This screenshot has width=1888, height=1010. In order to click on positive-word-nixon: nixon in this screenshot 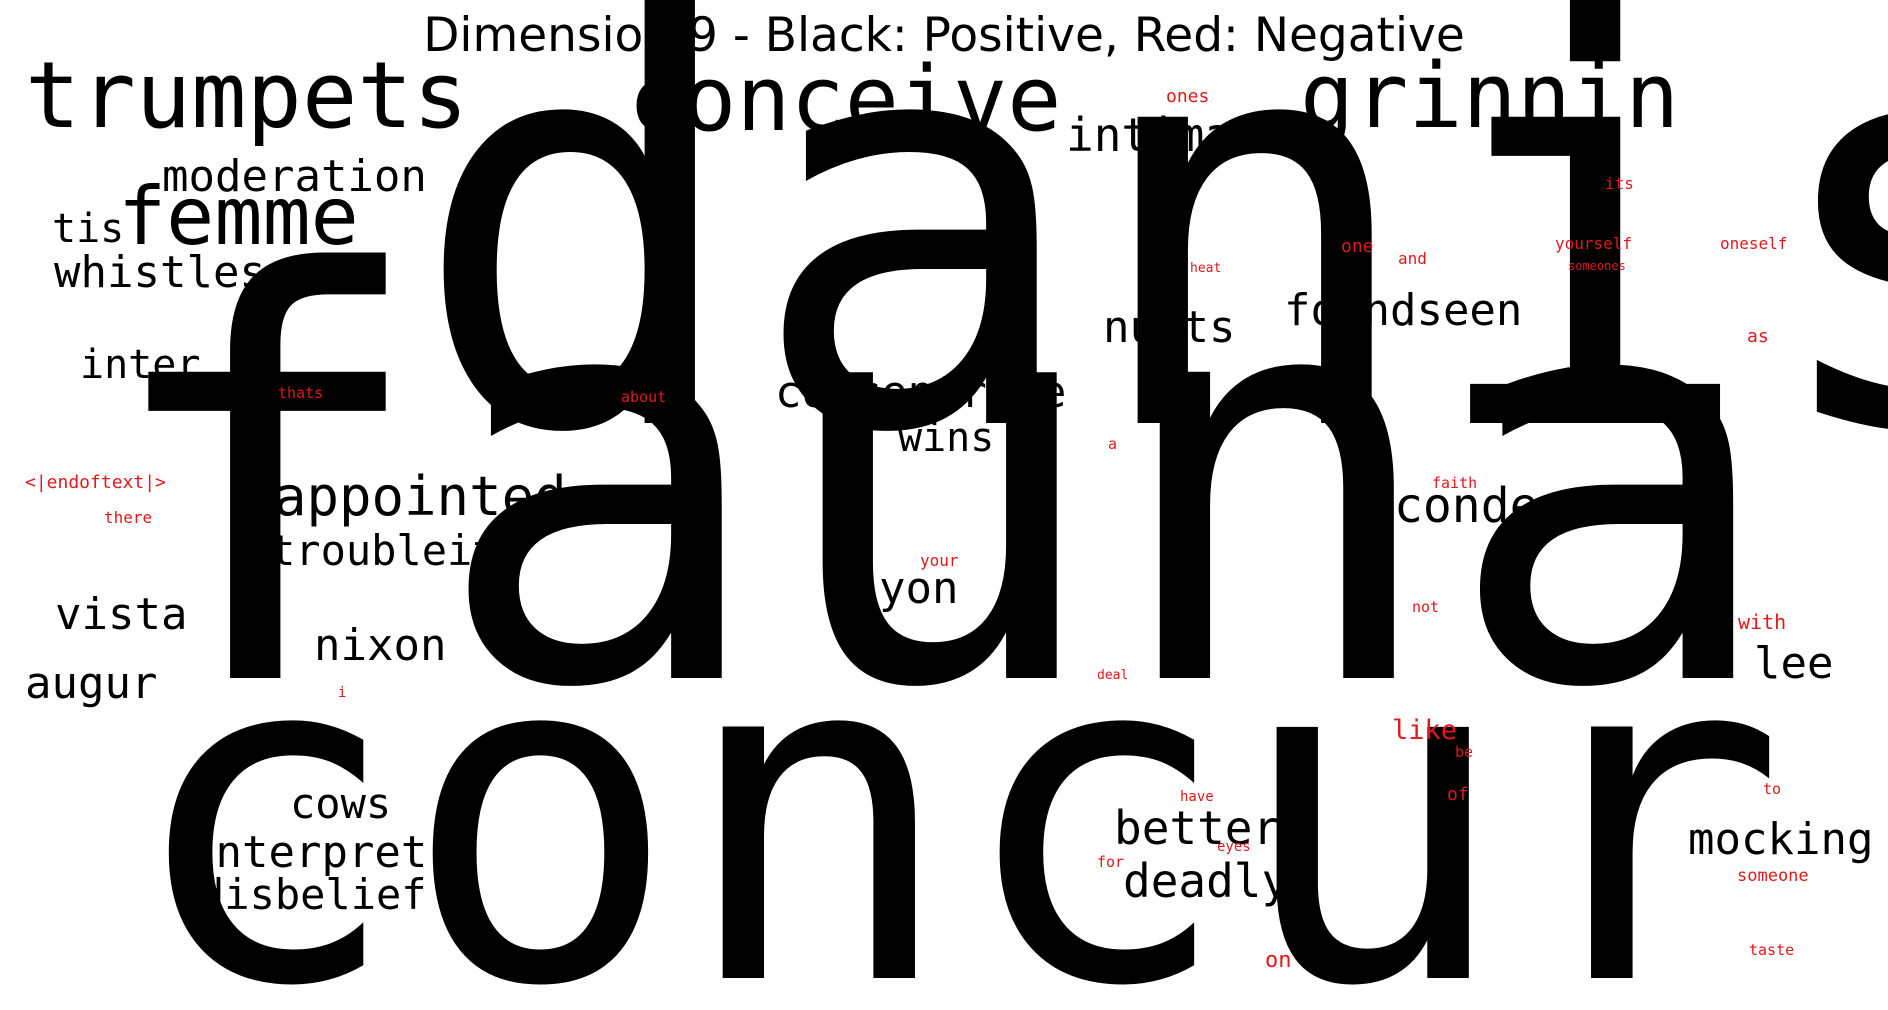, I will do `click(380, 645)`.